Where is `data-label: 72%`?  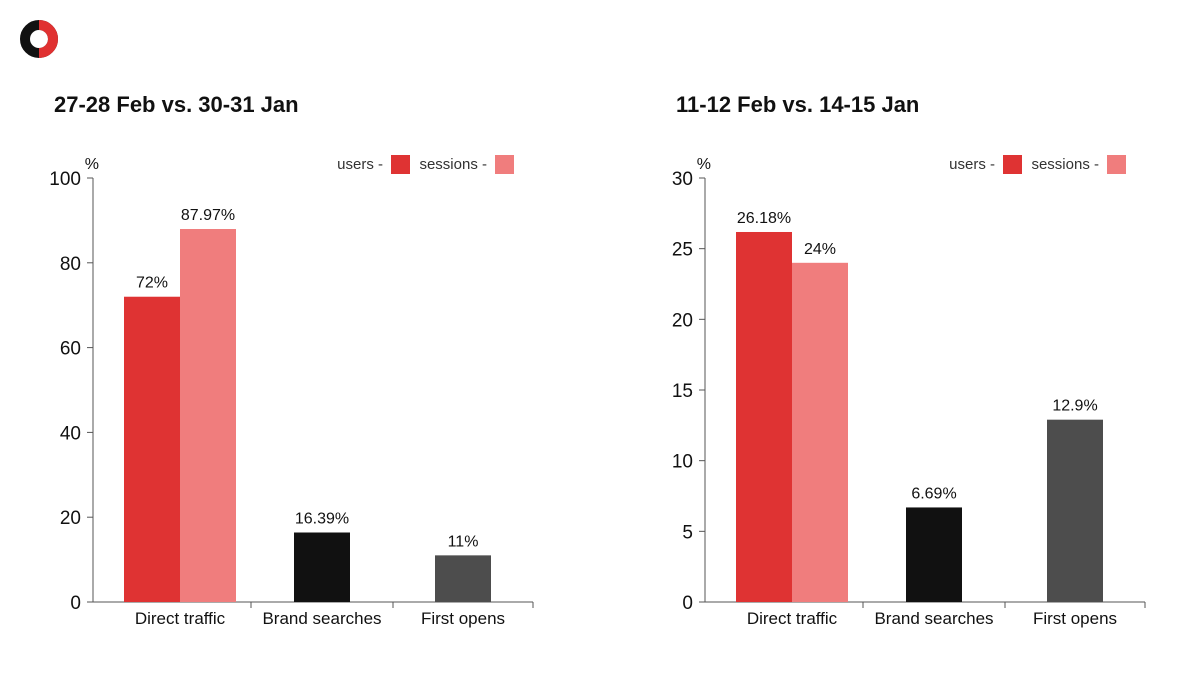 data-label: 72% is located at coordinates (152, 283).